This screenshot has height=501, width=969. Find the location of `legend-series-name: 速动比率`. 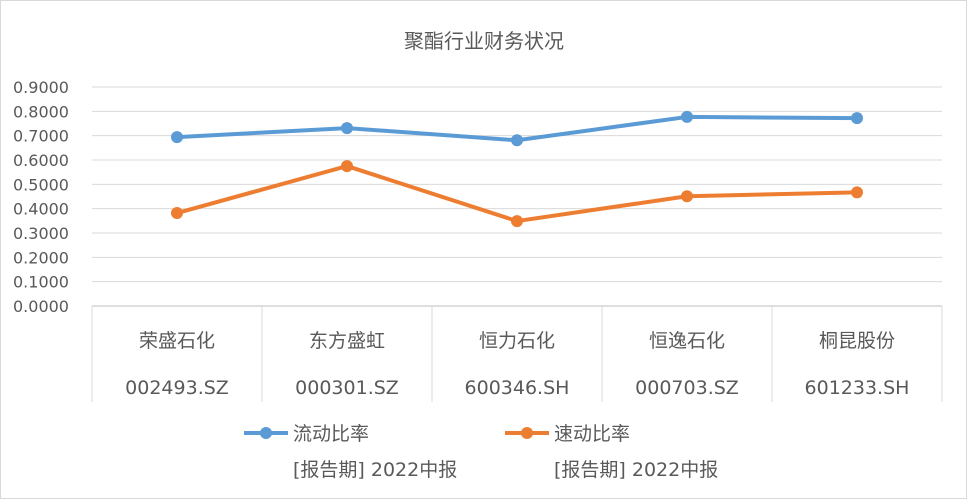

legend-series-name: 速动比率 is located at coordinates (592, 434).